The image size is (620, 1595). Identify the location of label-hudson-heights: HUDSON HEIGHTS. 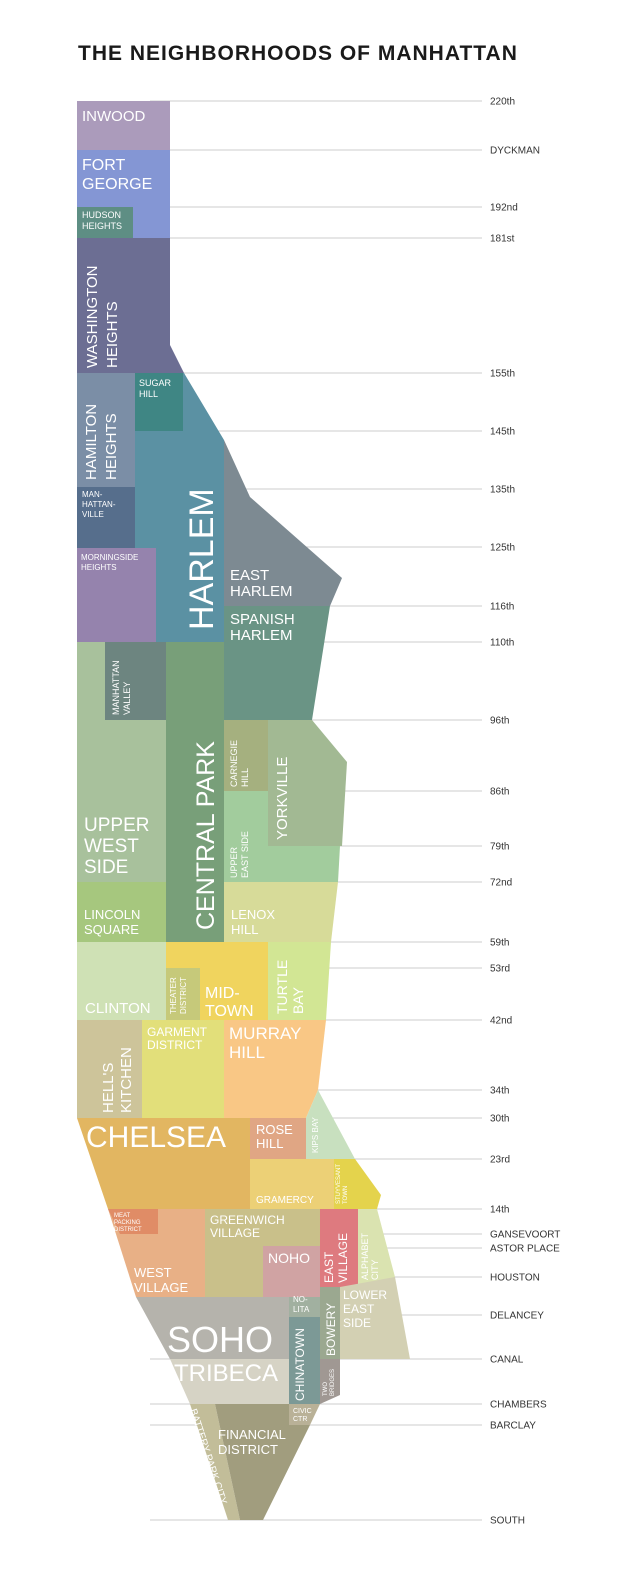
(102, 220).